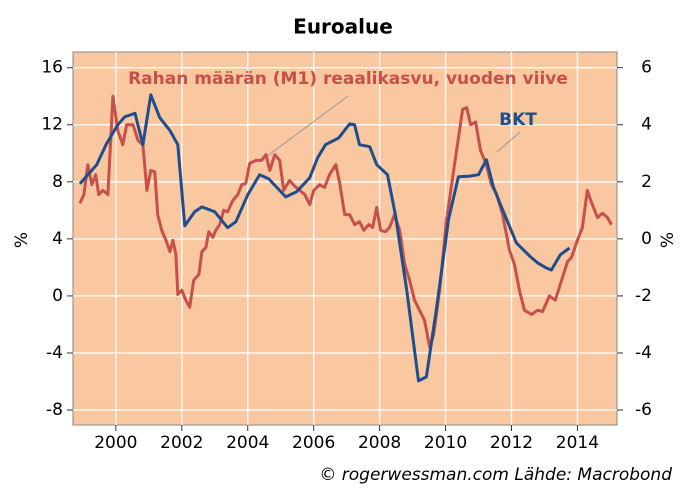 This screenshot has width=687, height=504. I want to click on x-tick-label: 2002, so click(181, 443).